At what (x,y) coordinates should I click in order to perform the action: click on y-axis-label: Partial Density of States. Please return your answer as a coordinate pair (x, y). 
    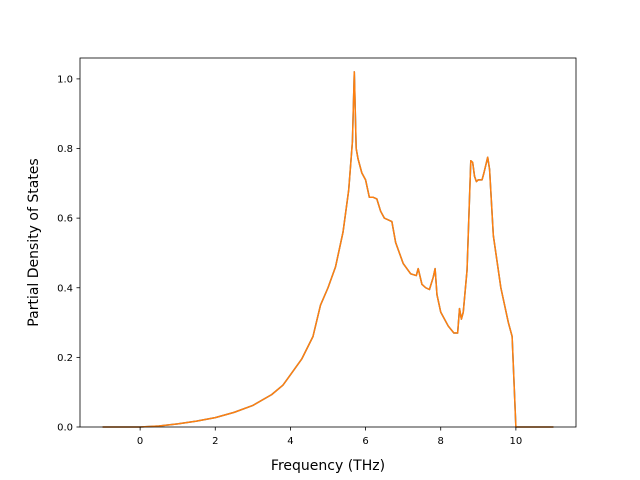
    Looking at the image, I should click on (34, 242).